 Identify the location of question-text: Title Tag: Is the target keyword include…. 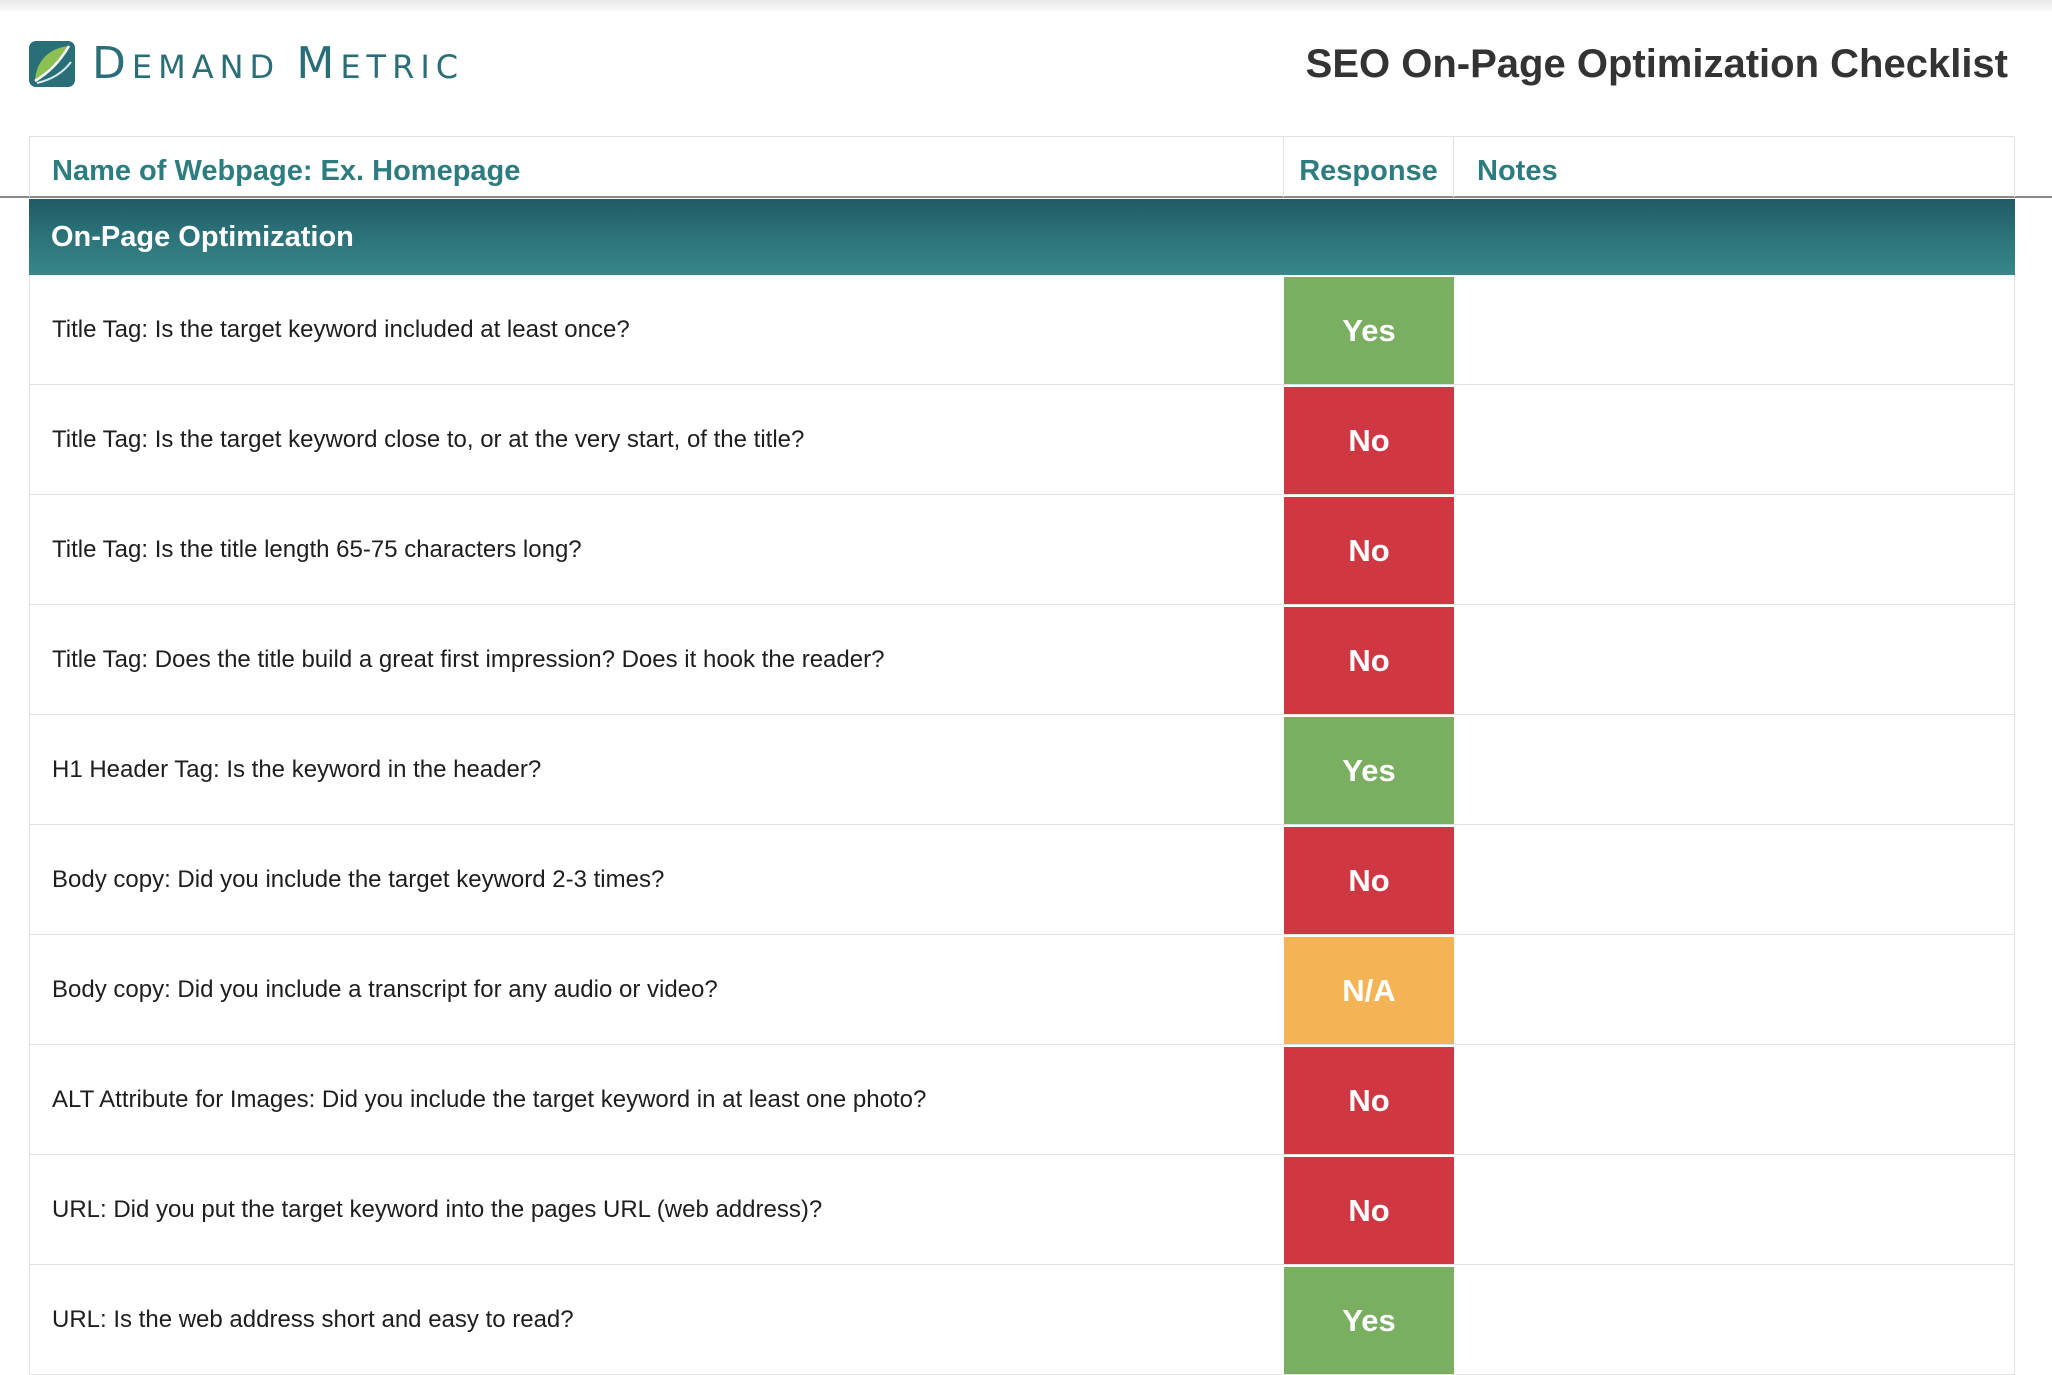
(341, 329).